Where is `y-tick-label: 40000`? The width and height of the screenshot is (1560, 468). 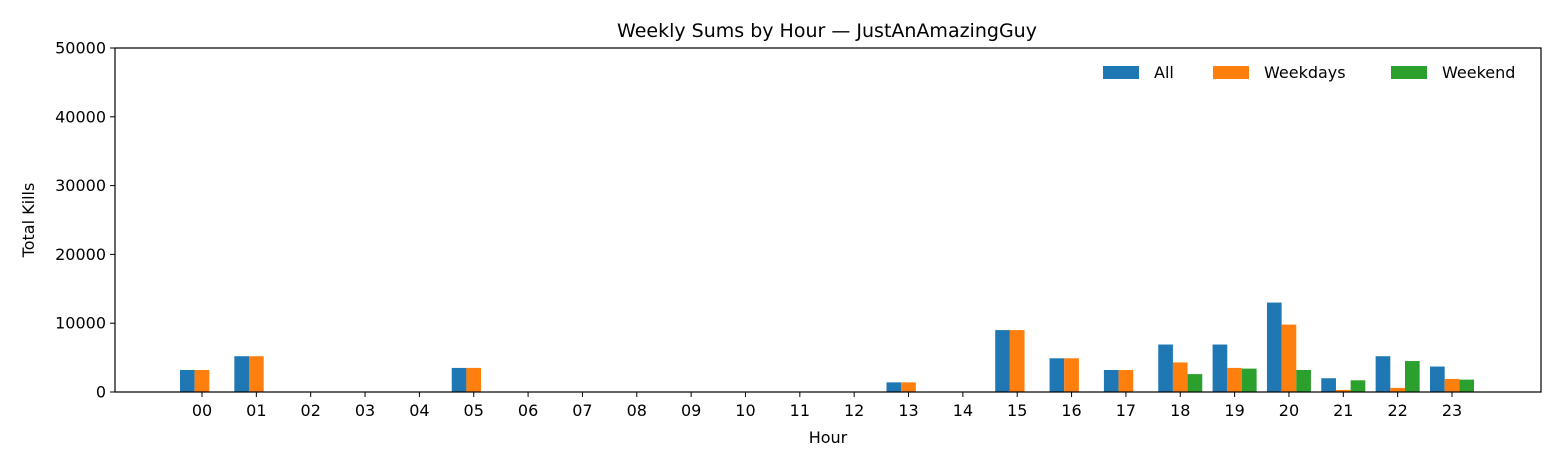 y-tick-label: 40000 is located at coordinates (80, 116).